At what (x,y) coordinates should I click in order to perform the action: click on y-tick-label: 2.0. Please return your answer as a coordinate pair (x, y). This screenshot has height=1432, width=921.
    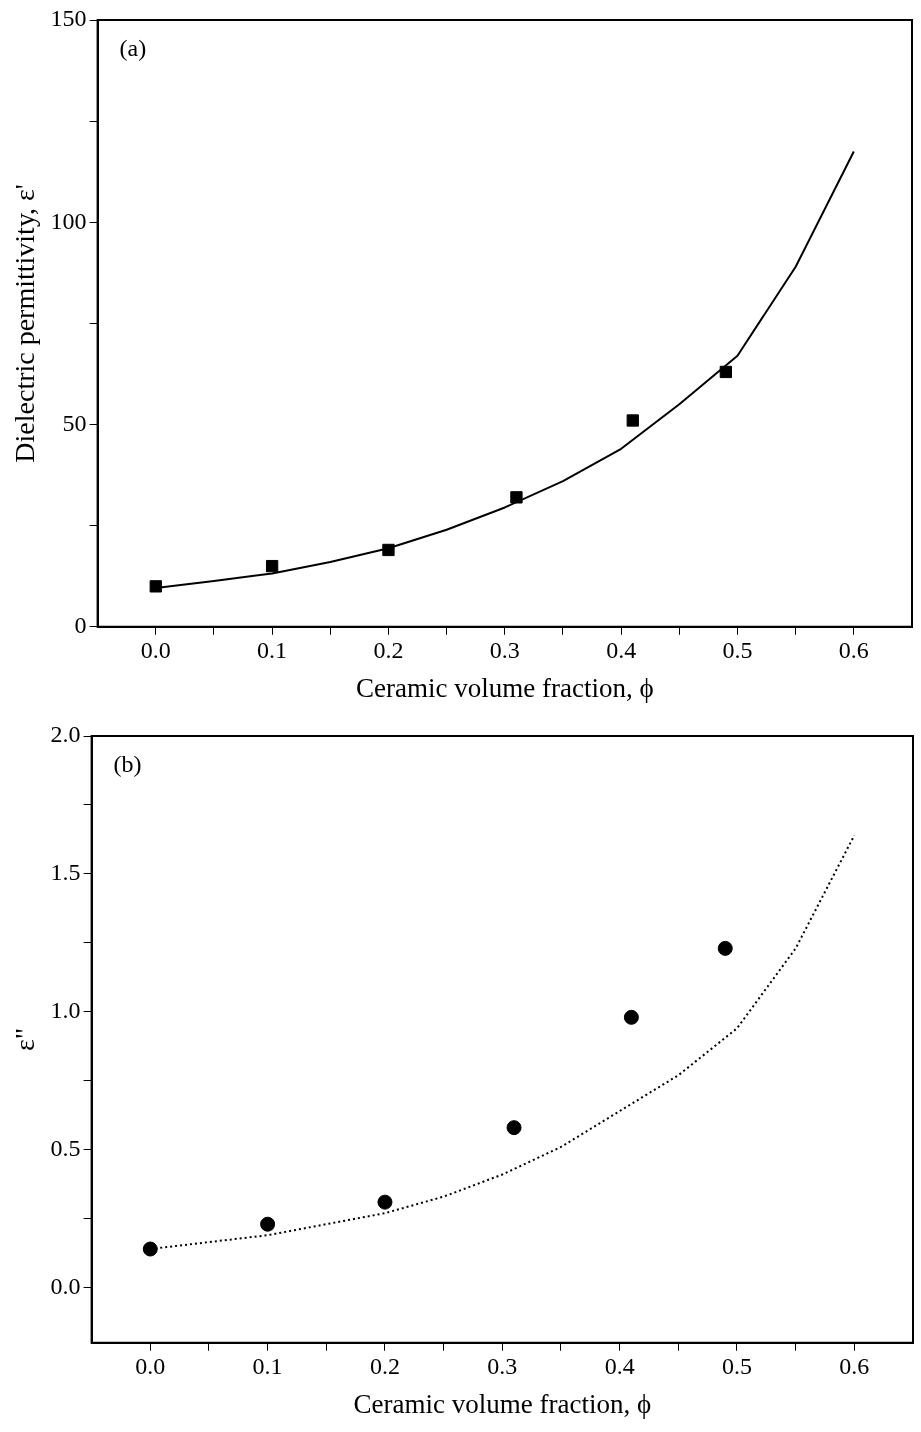
    Looking at the image, I should click on (65, 734).